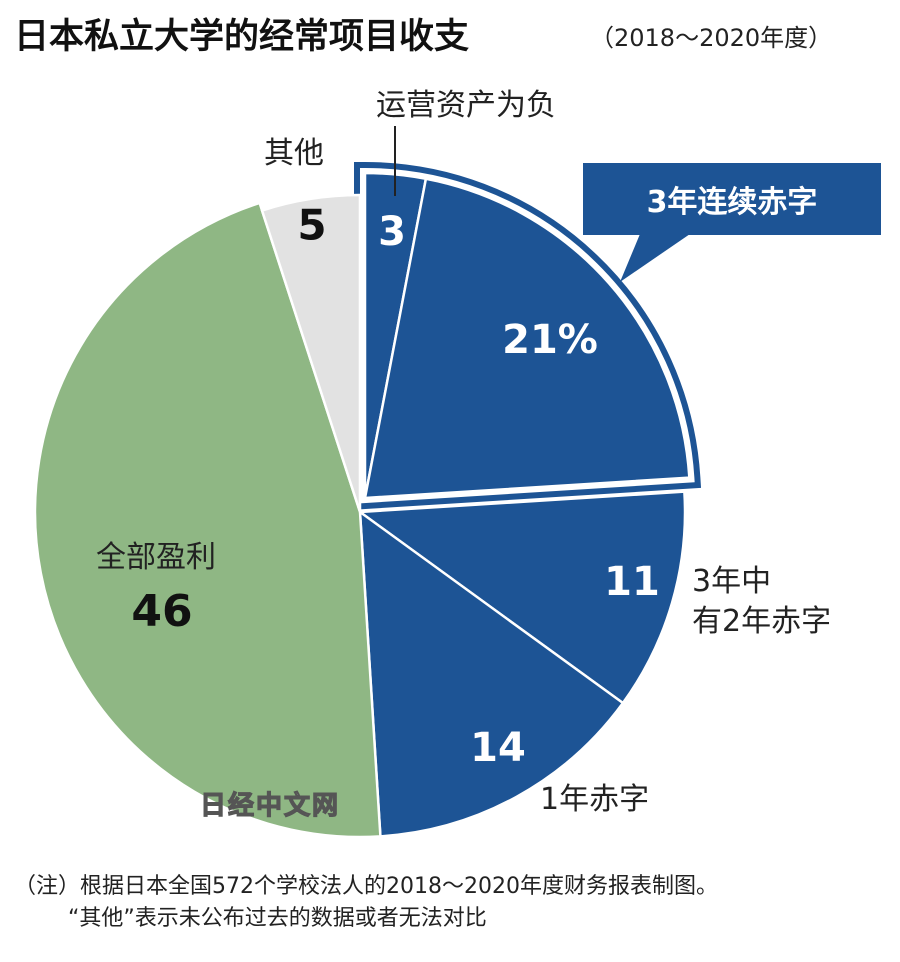  I want to click on category-label: 运营资产为负, so click(466, 105).